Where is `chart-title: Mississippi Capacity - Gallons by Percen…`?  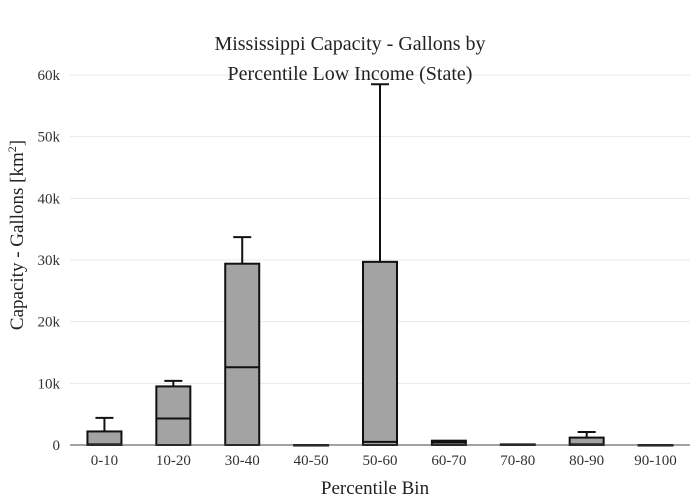 chart-title: Mississippi Capacity - Gallons by Percen… is located at coordinates (349, 59).